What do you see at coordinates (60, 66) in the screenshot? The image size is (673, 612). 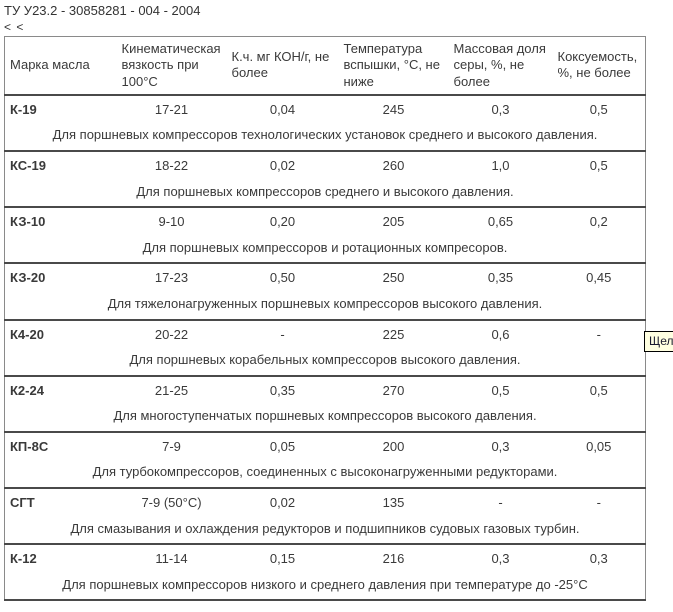 I see `column-header-grade: Марка масла` at bounding box center [60, 66].